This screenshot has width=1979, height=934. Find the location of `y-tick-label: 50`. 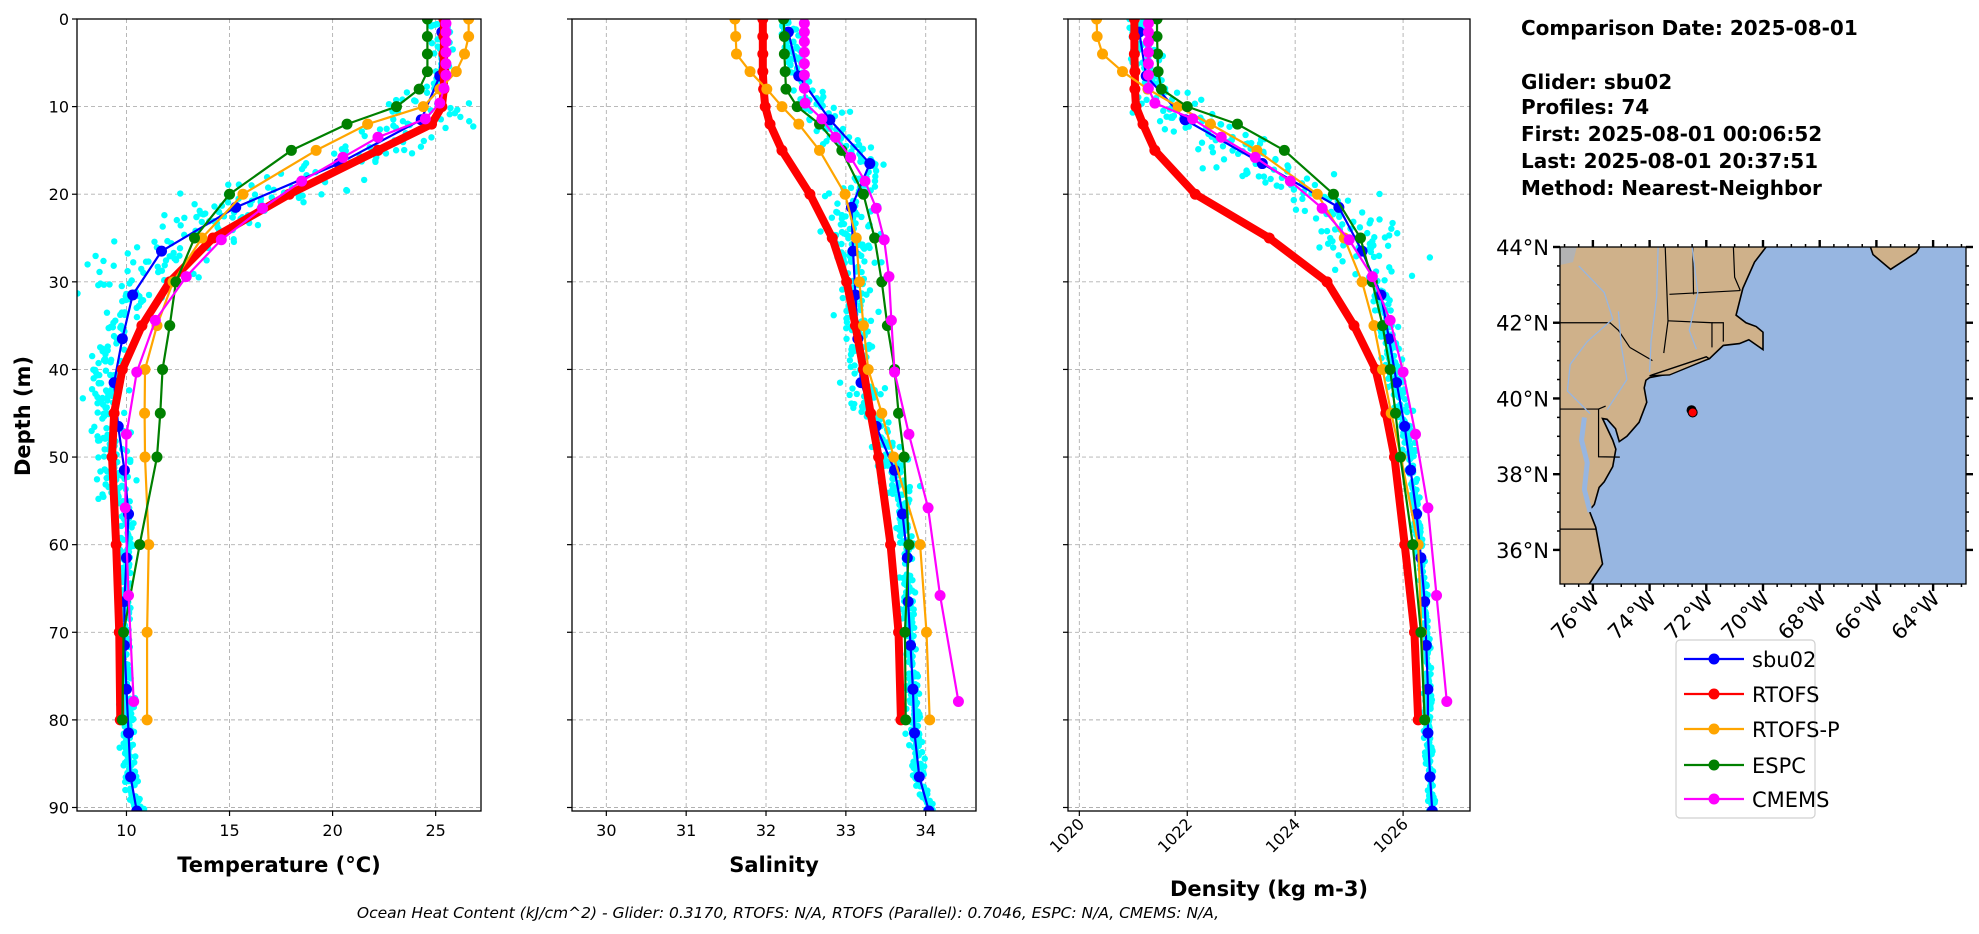

y-tick-label: 50 is located at coordinates (59, 457).